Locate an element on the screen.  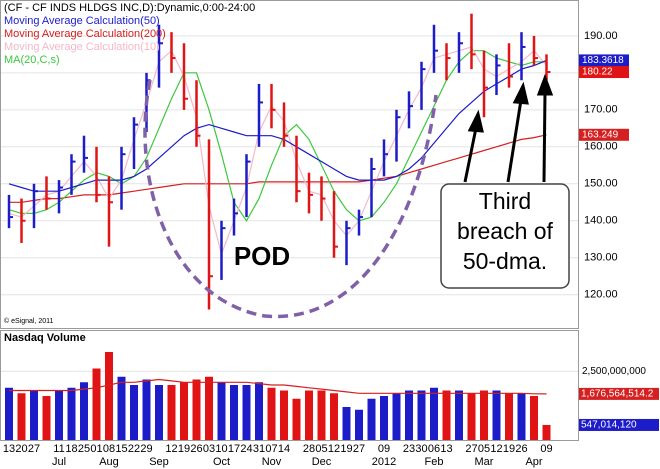
x-tick-label: 15 is located at coordinates (121, 449).